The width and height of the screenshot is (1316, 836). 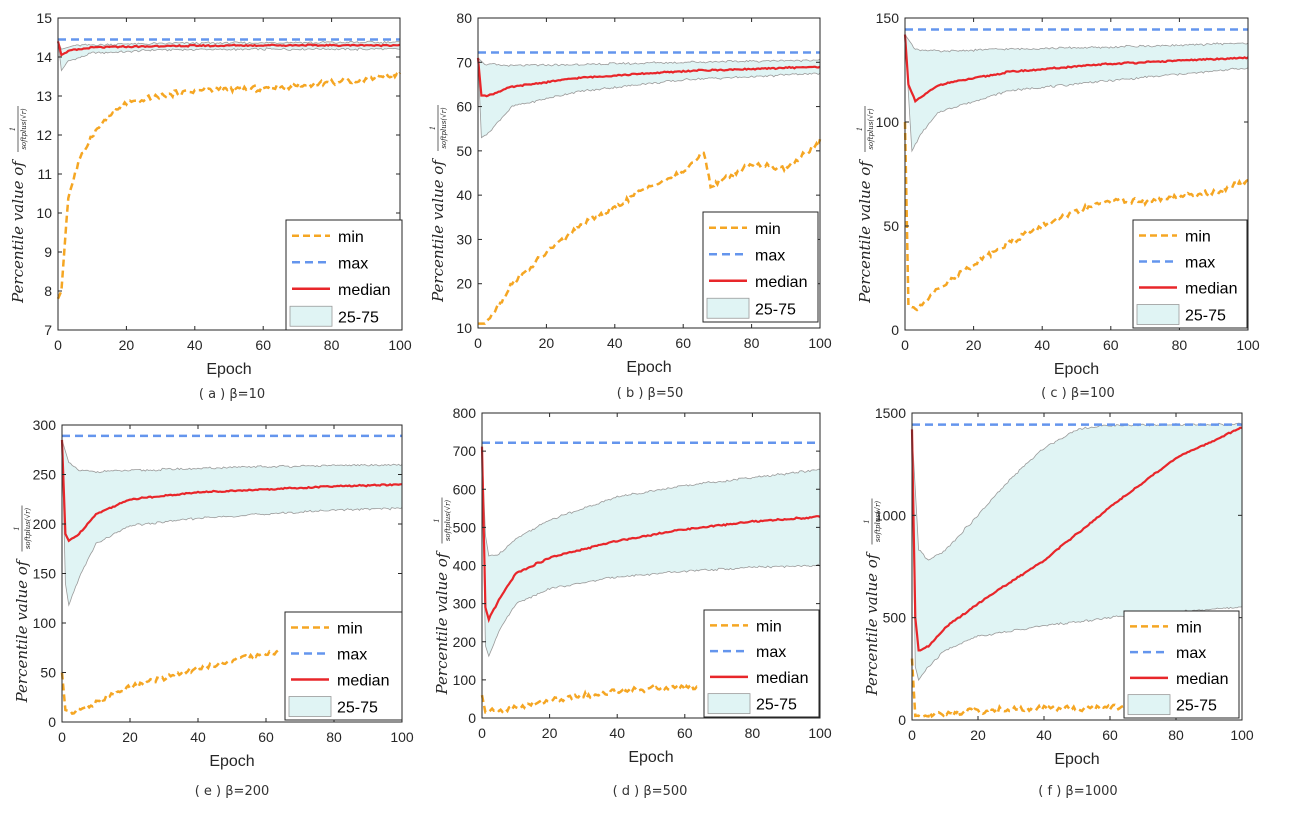 I want to click on y-tick-label: 1500, so click(x=890, y=413).